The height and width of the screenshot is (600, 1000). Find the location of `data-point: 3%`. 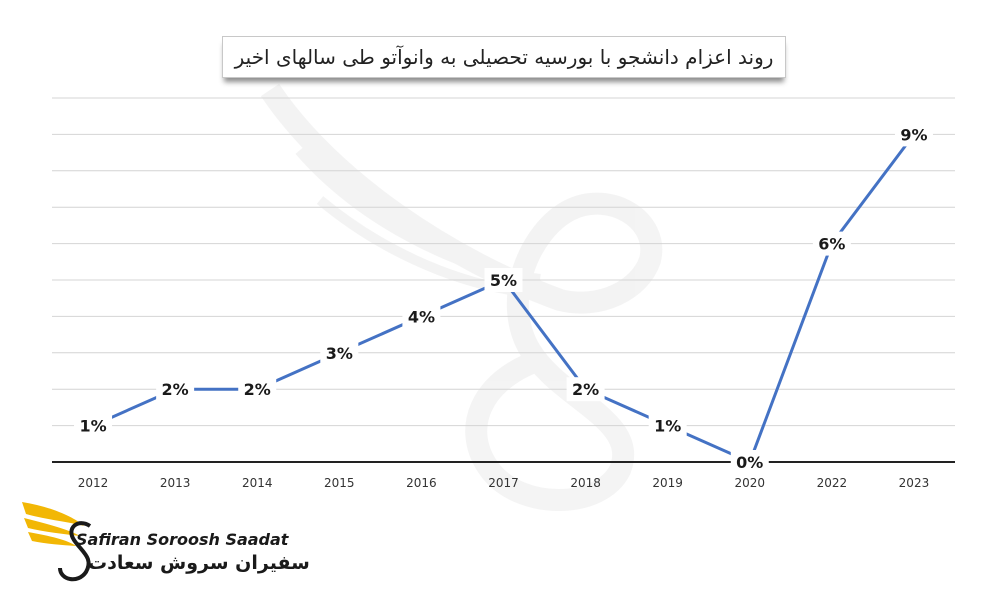

data-point: 3% is located at coordinates (339, 352).